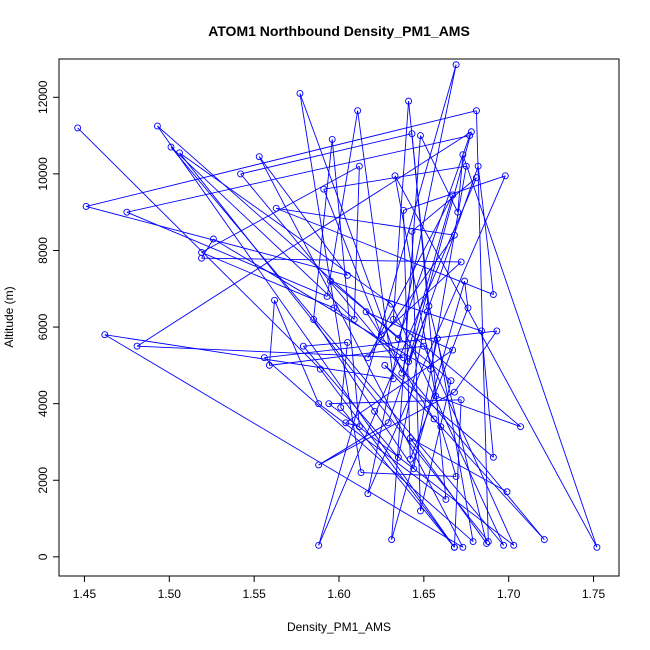 The width and height of the screenshot is (650, 650). I want to click on y-axis: 0 2000 4000 6000 8000 10000 12000, so click(48, 320).